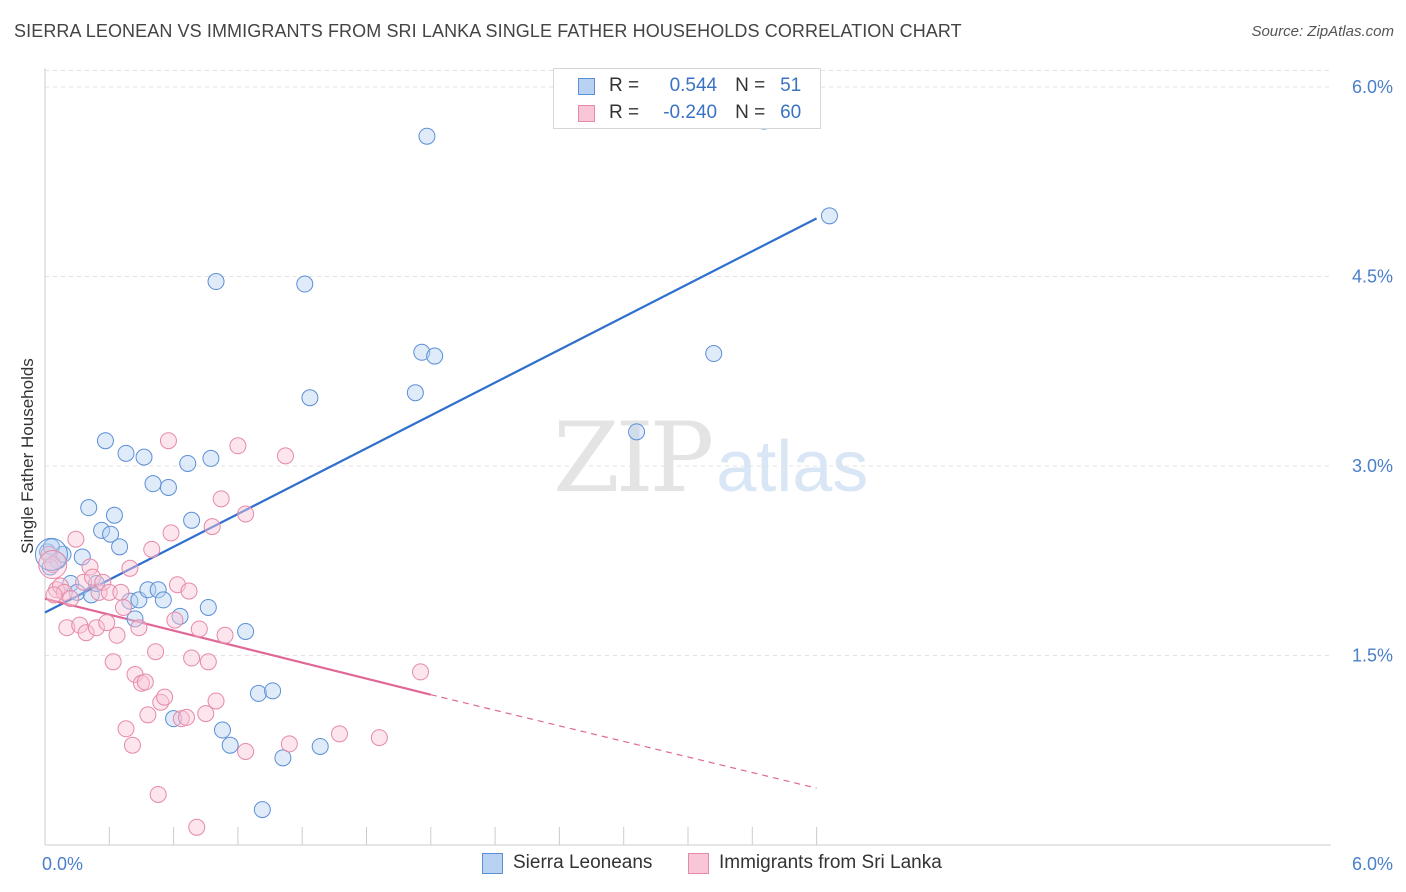  Describe the element at coordinates (830, 862) in the screenshot. I see `legend-item-label: Immigrants from Sri Lanka` at that location.